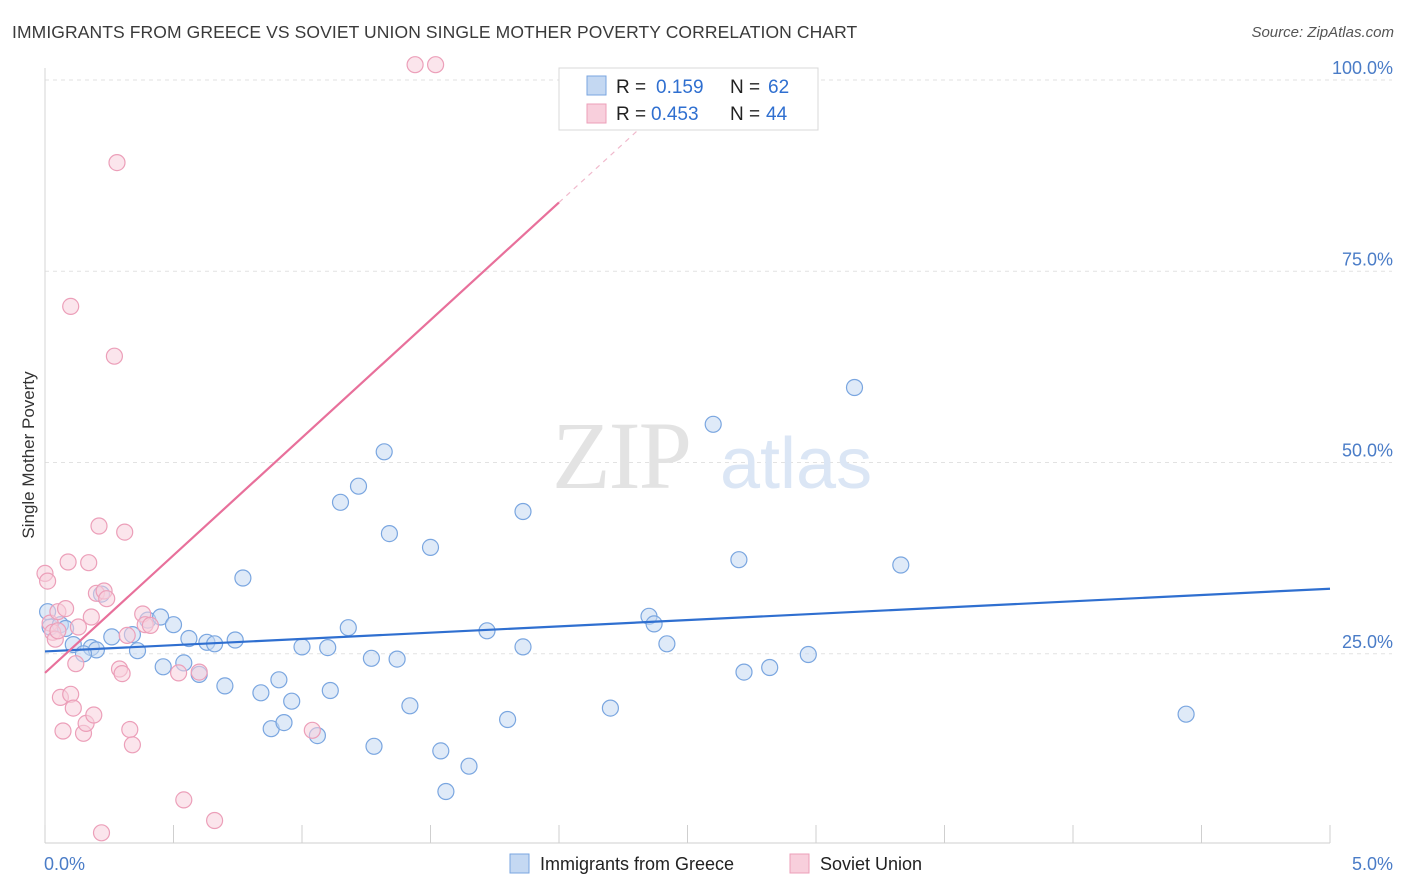 Image resolution: width=1406 pixels, height=892 pixels. Describe the element at coordinates (712, 455) in the screenshot. I see `watermark: ZIP atlas` at that location.